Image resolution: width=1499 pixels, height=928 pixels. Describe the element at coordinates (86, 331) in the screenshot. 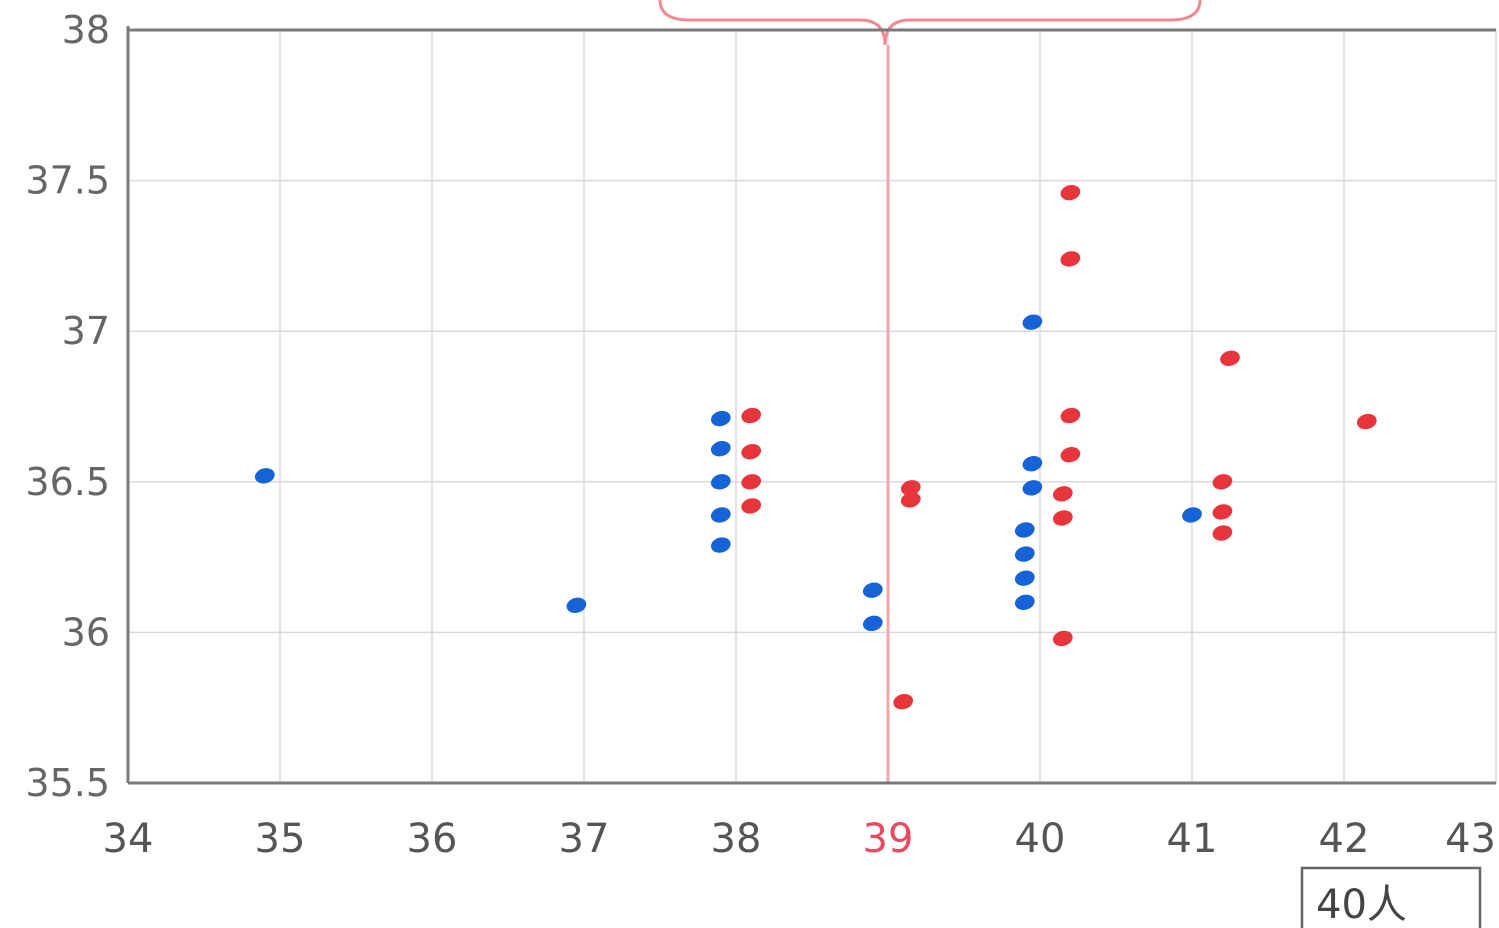

I see `y-tick-label: 37` at that location.